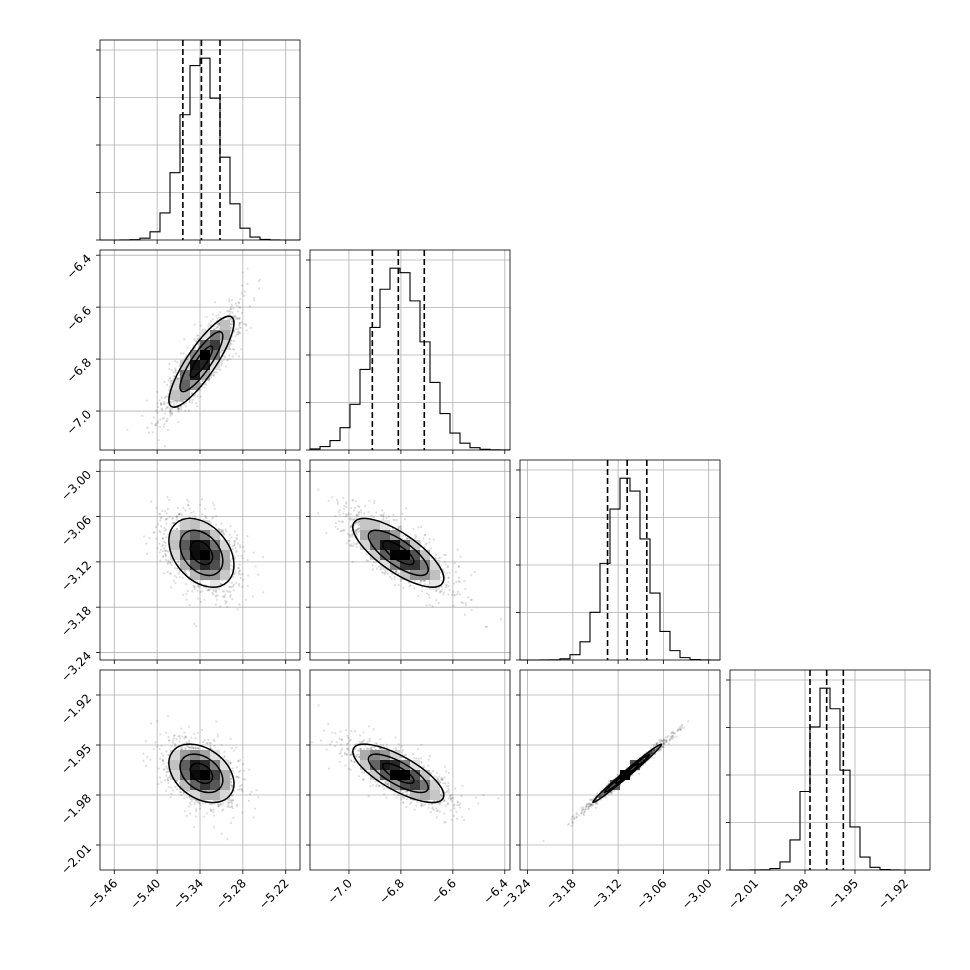 This screenshot has width=970, height=970. What do you see at coordinates (743, 894) in the screenshot?
I see `x-tick-label-3-0: −2.01` at bounding box center [743, 894].